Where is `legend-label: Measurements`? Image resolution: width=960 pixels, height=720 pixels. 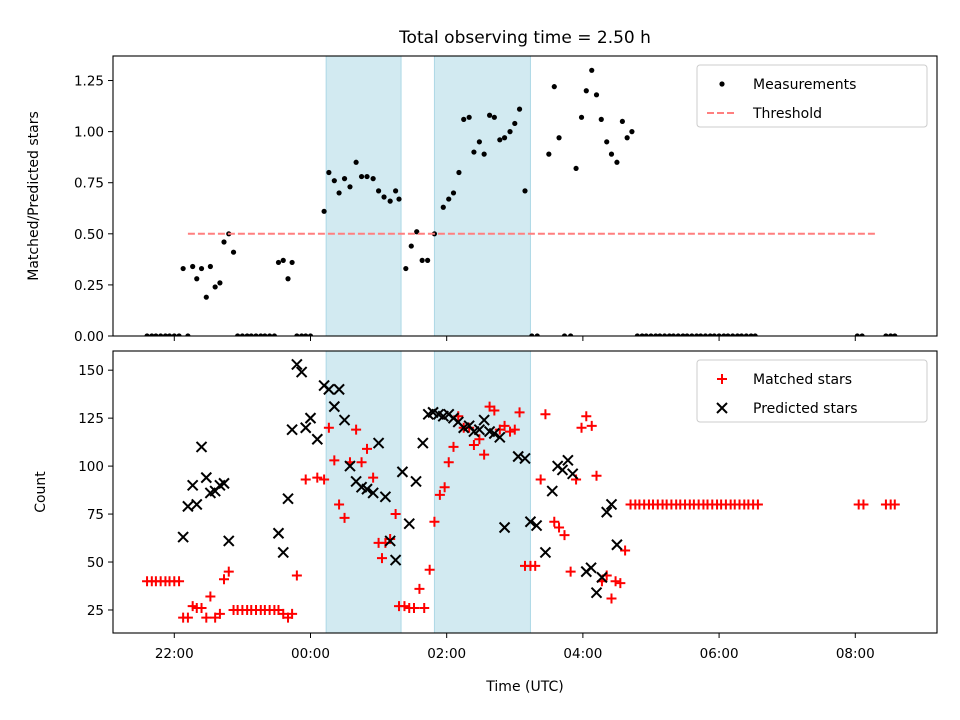
legend-label: Measurements is located at coordinates (804, 85).